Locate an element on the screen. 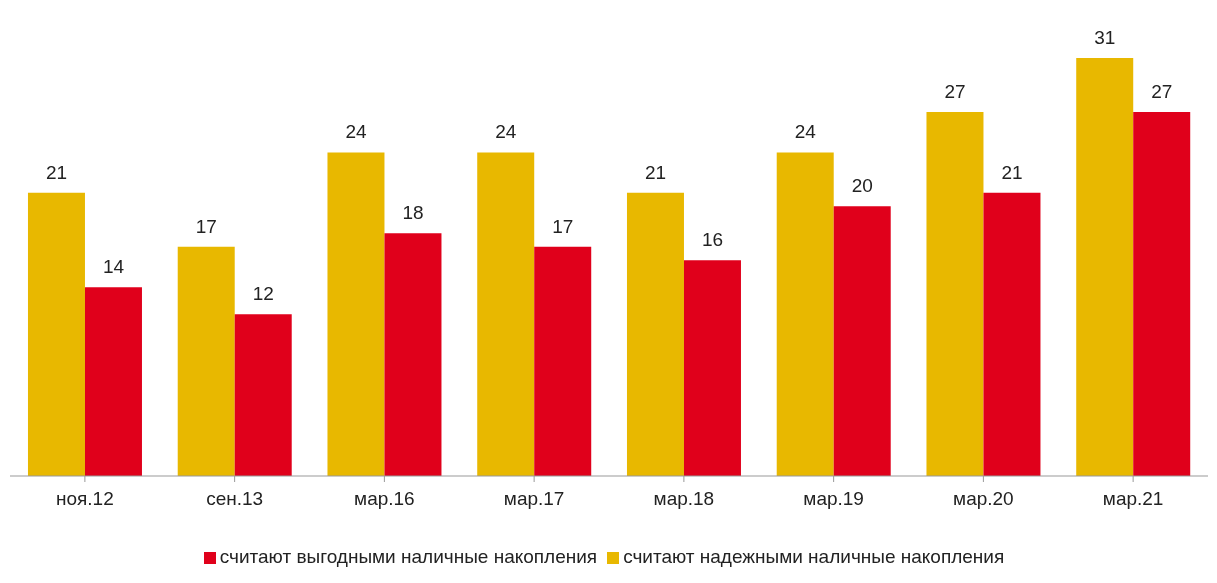  x-tick-label: мар.16 is located at coordinates (384, 499).